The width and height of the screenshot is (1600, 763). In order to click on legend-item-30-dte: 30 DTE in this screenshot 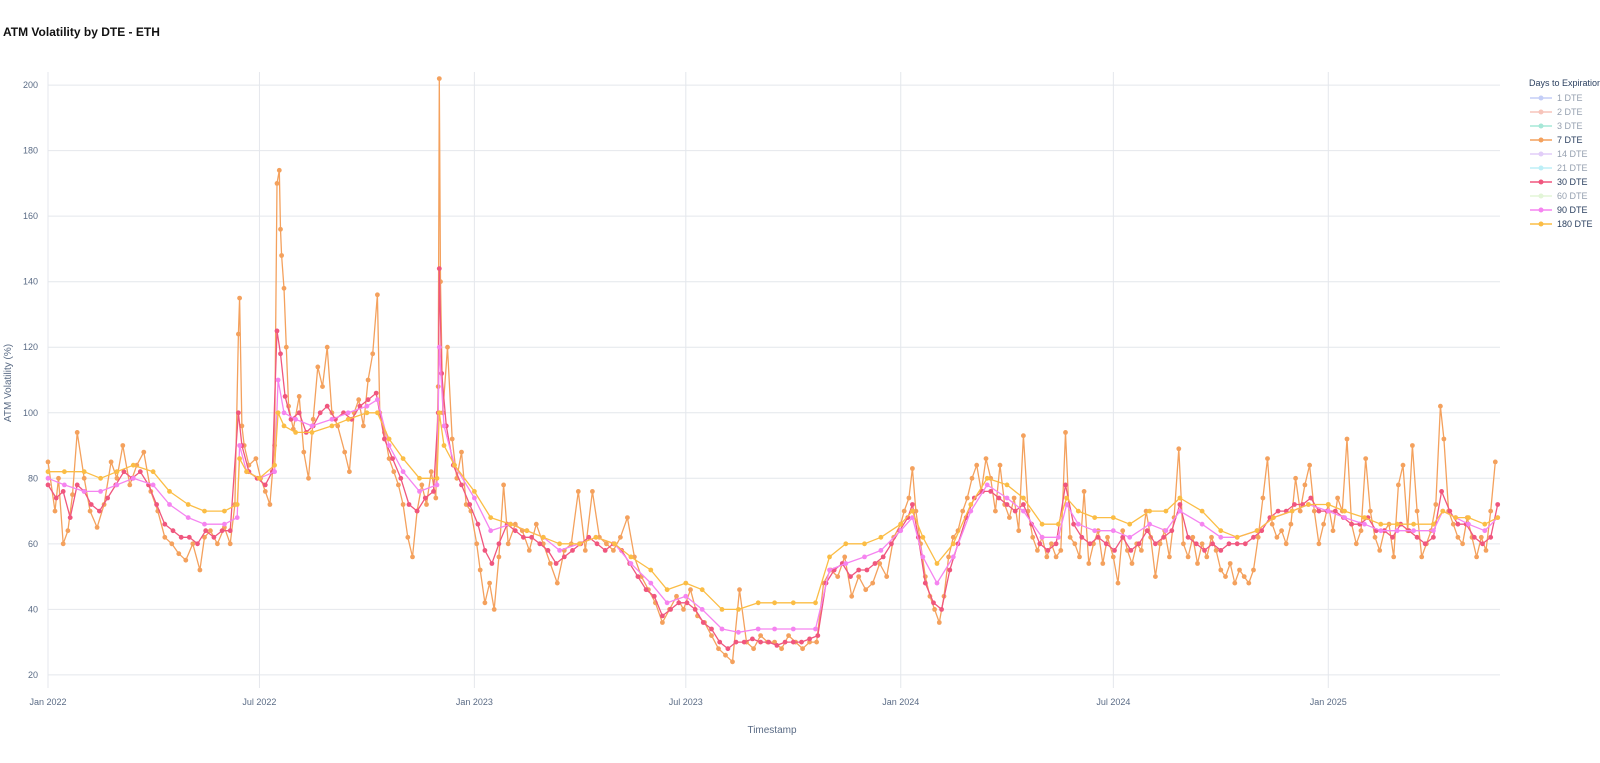, I will do `click(1564, 182)`.